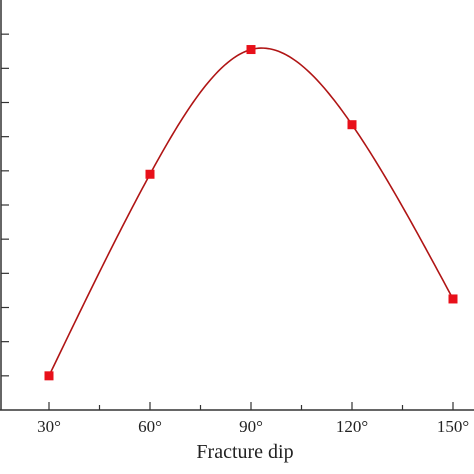 This screenshot has height=474, width=474. What do you see at coordinates (49, 426) in the screenshot?
I see `x-tick-label: 30°` at bounding box center [49, 426].